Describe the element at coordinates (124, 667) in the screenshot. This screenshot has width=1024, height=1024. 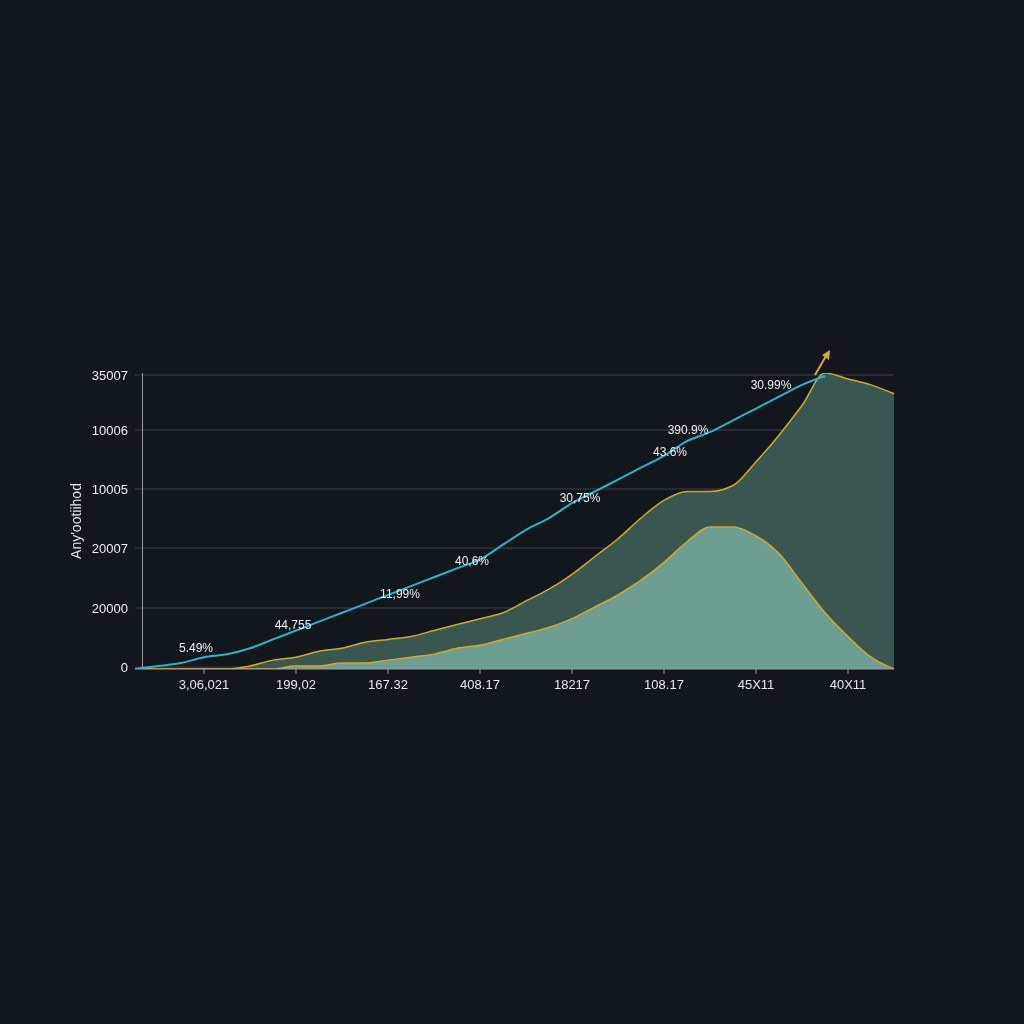
I see `text: 0` at that location.